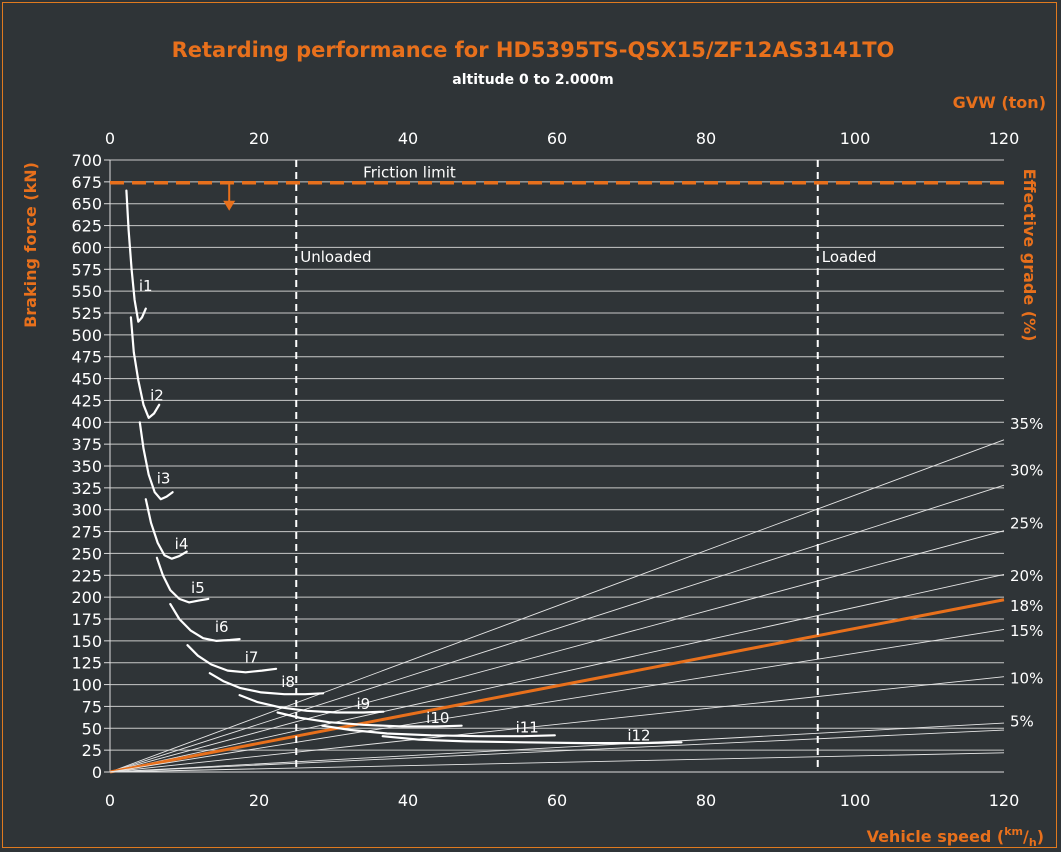  Describe the element at coordinates (1004, 800) in the screenshot. I see `x-tick-label: 120` at that location.